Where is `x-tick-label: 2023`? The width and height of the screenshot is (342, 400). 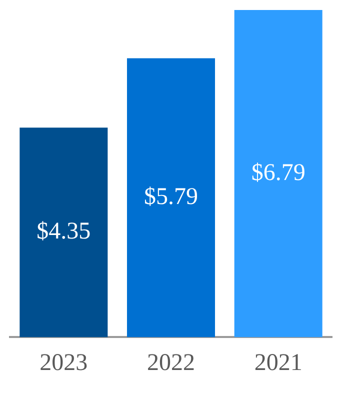 x-tick-label: 2023 is located at coordinates (64, 363).